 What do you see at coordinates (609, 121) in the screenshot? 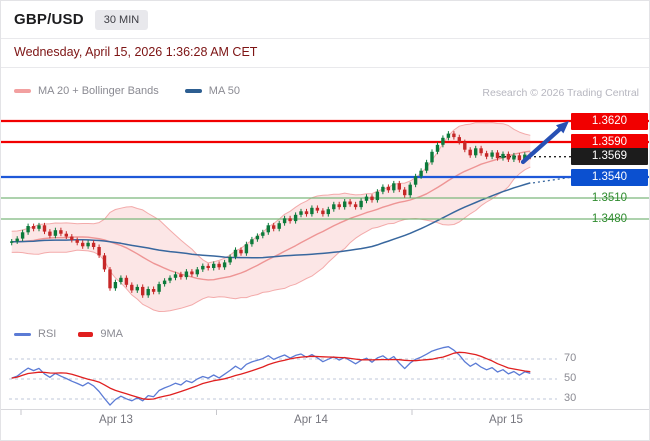
I see `level-badge-resistance-2: 1.3620` at bounding box center [609, 121].